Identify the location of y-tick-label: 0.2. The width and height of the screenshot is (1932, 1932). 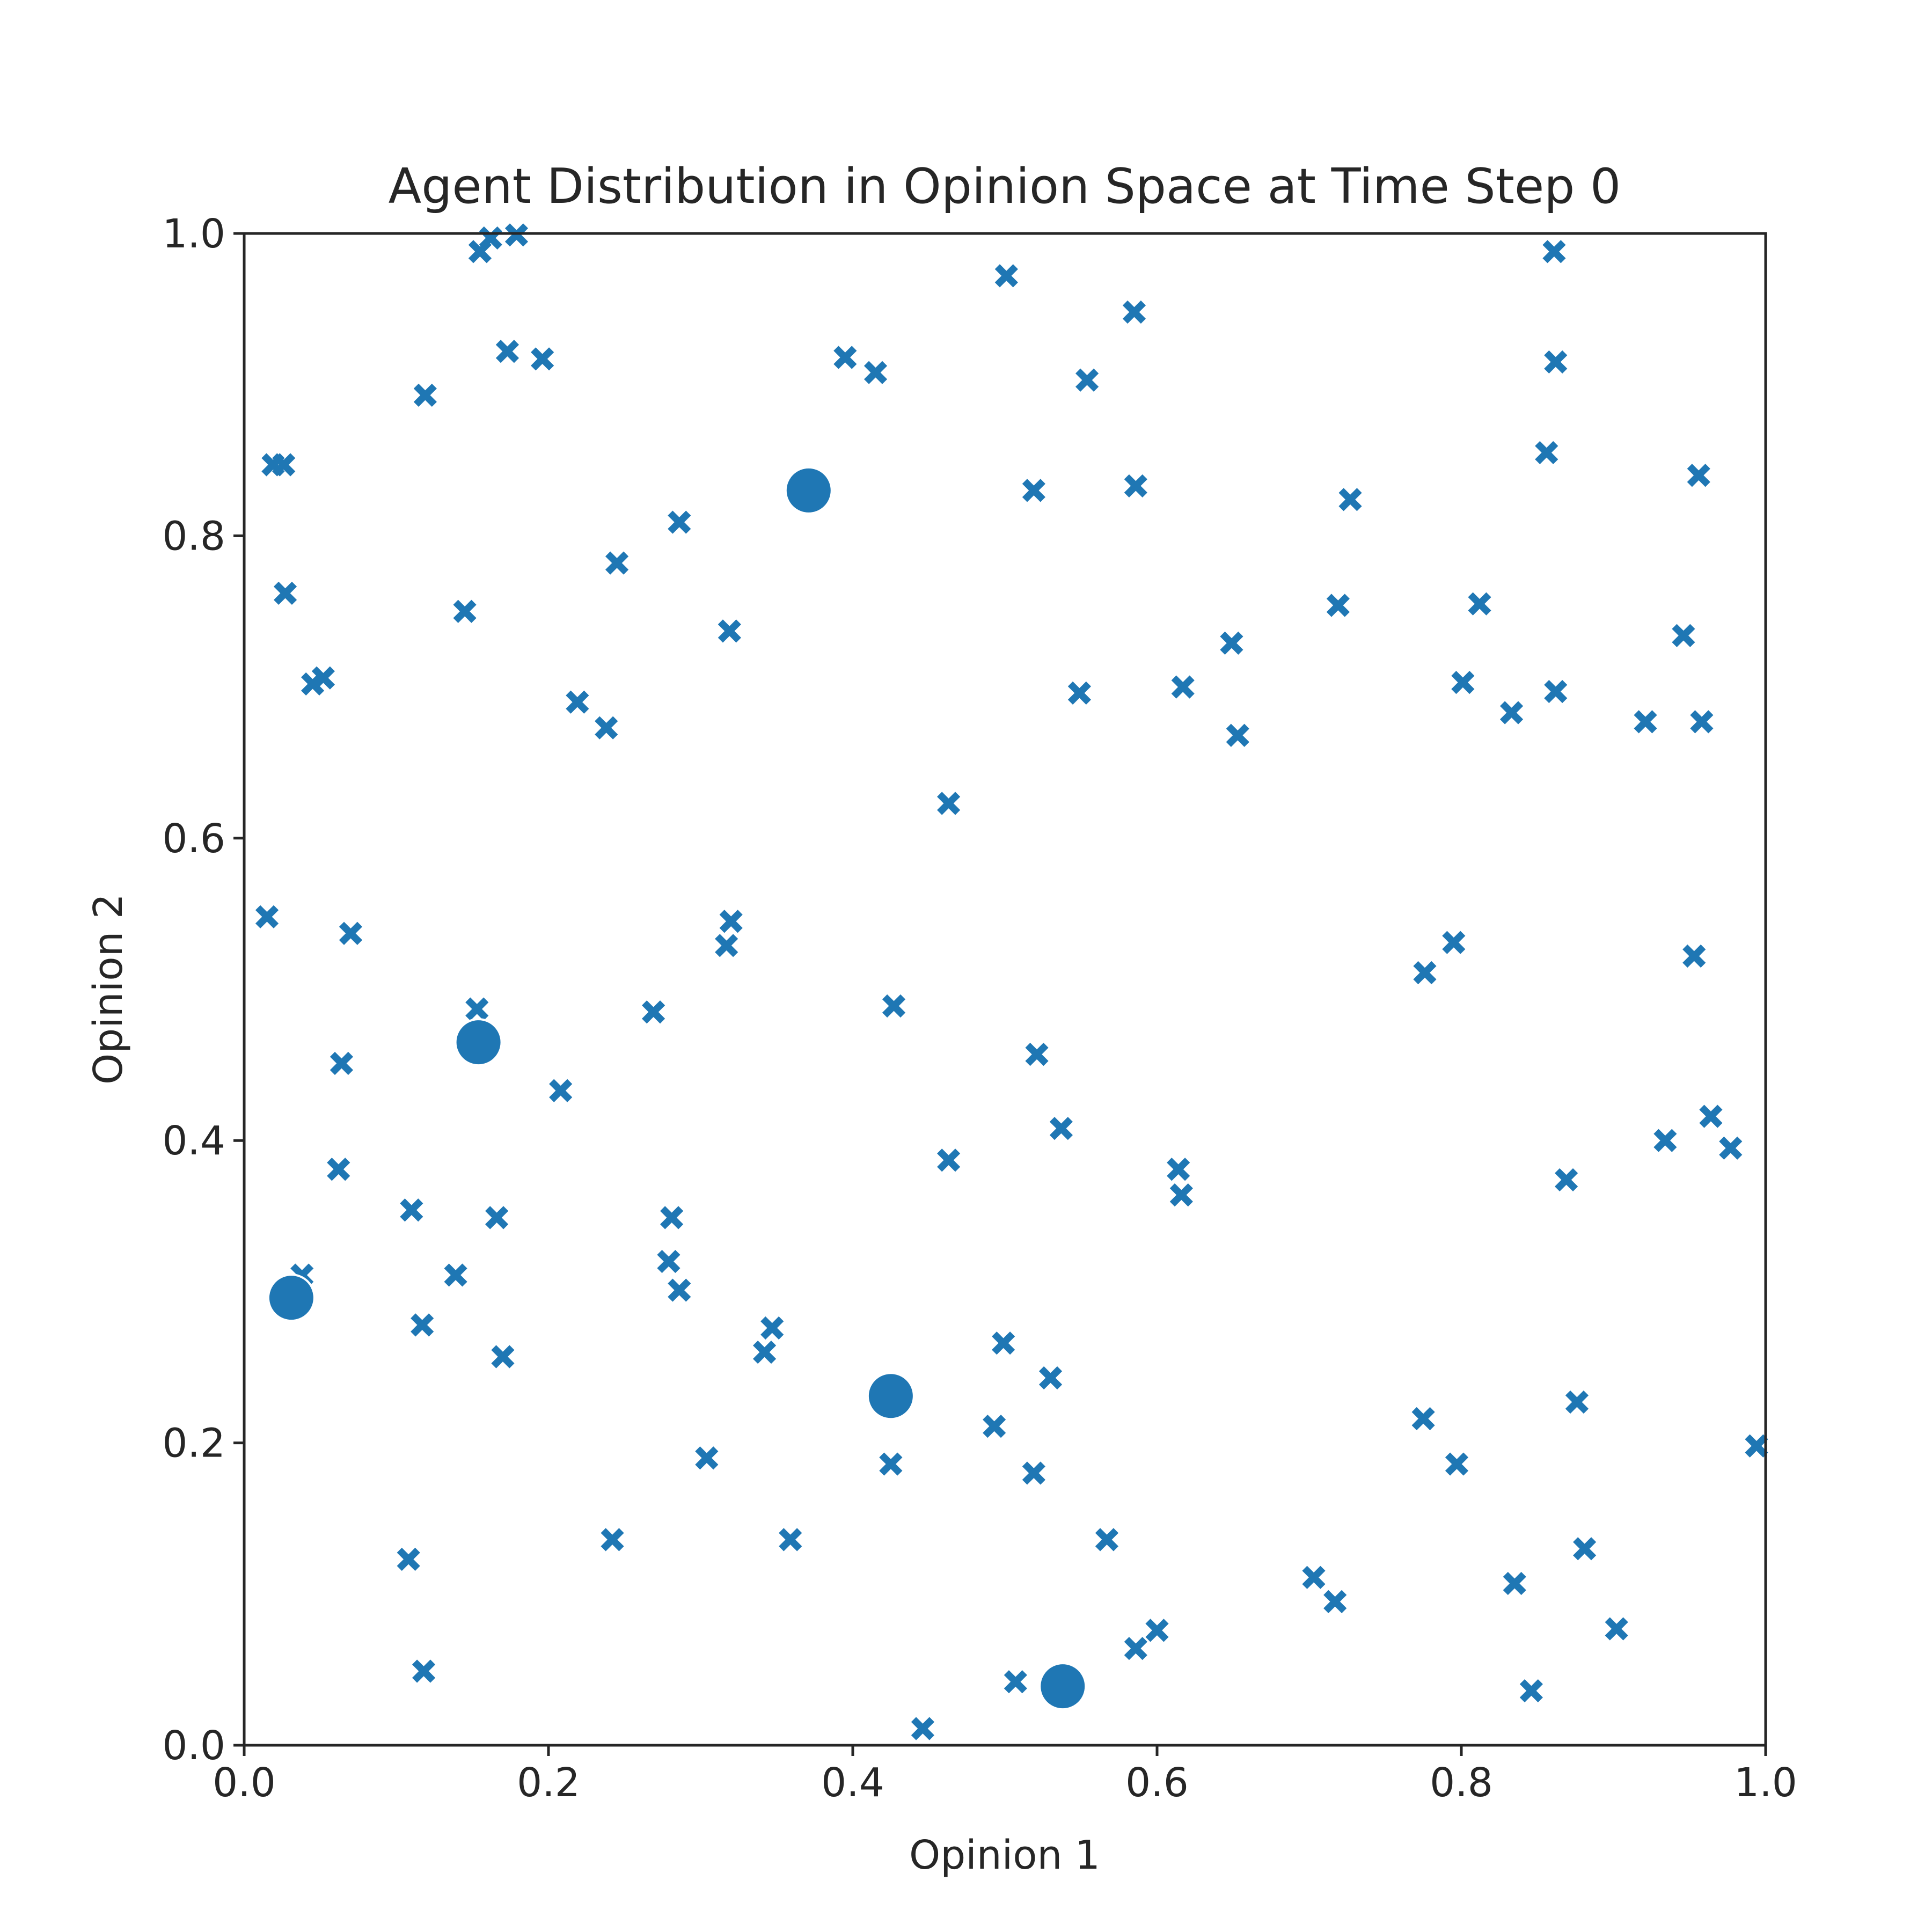
(193, 1444).